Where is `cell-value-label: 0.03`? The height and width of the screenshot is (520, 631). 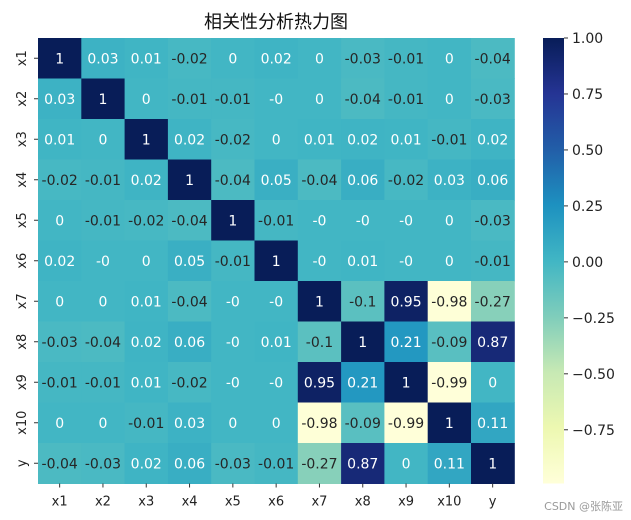 cell-value-label: 0.03 is located at coordinates (449, 181).